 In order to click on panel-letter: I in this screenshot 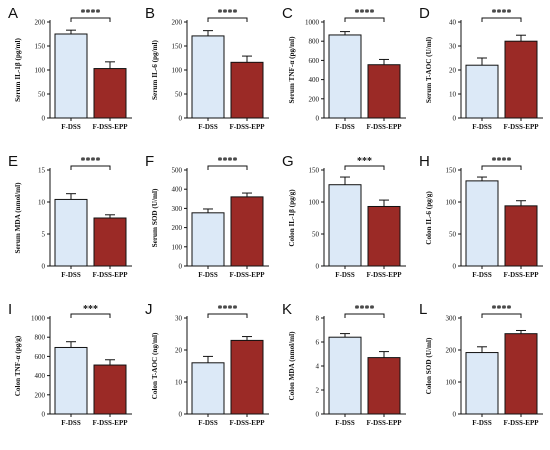, I will do `click(10, 309)`.